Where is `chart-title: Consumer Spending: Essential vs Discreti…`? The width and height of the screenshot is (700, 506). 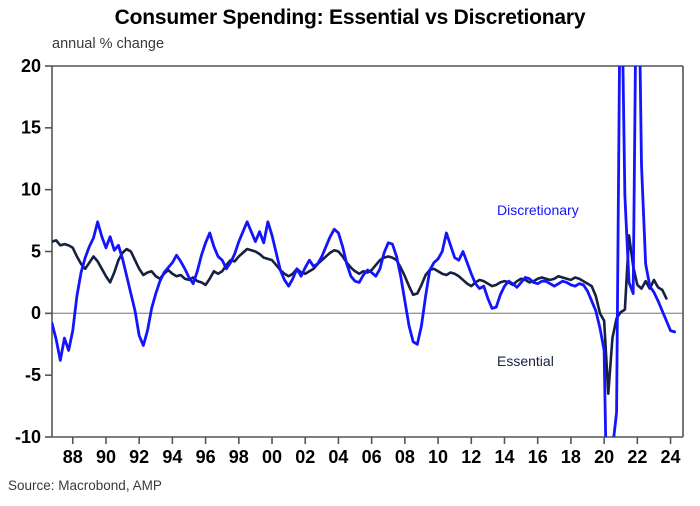 chart-title: Consumer Spending: Essential vs Discreti… is located at coordinates (350, 17).